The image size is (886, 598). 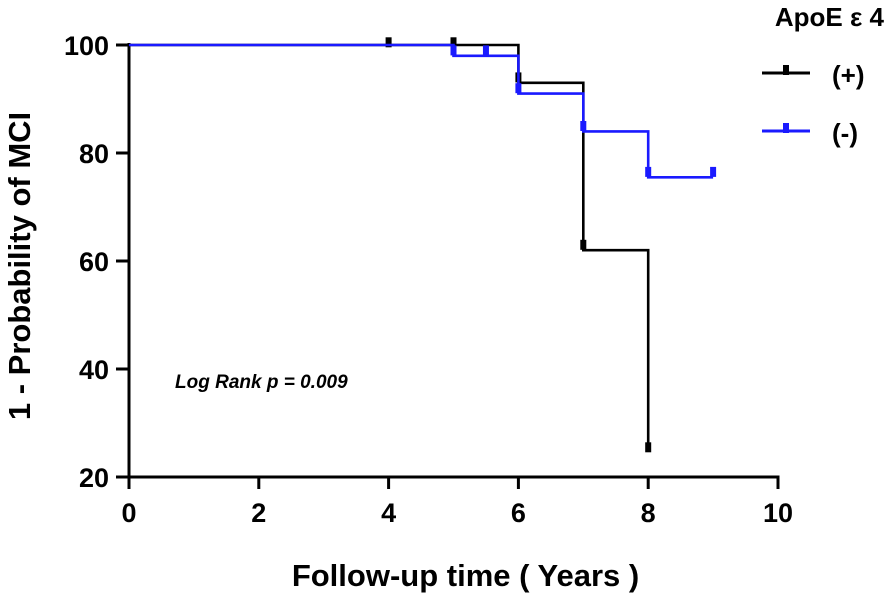 I want to click on x-tick-label: 2, so click(x=258, y=513).